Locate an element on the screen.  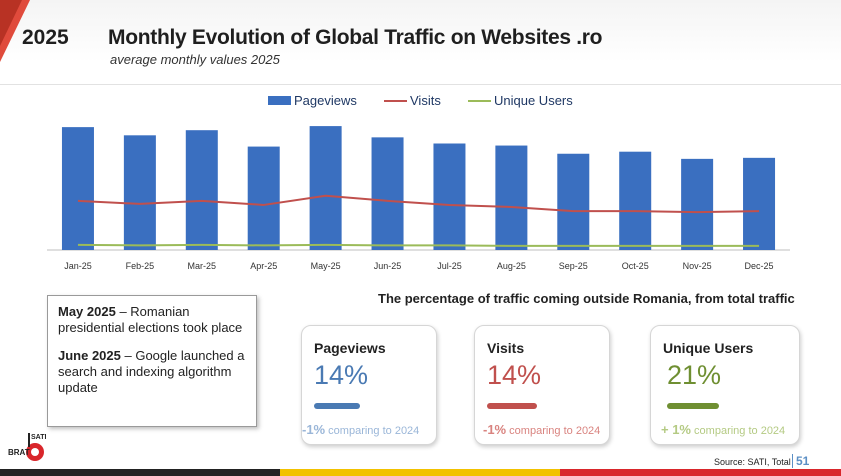
sati-brat-logo: SATI BRAT is located at coordinates (27, 447).